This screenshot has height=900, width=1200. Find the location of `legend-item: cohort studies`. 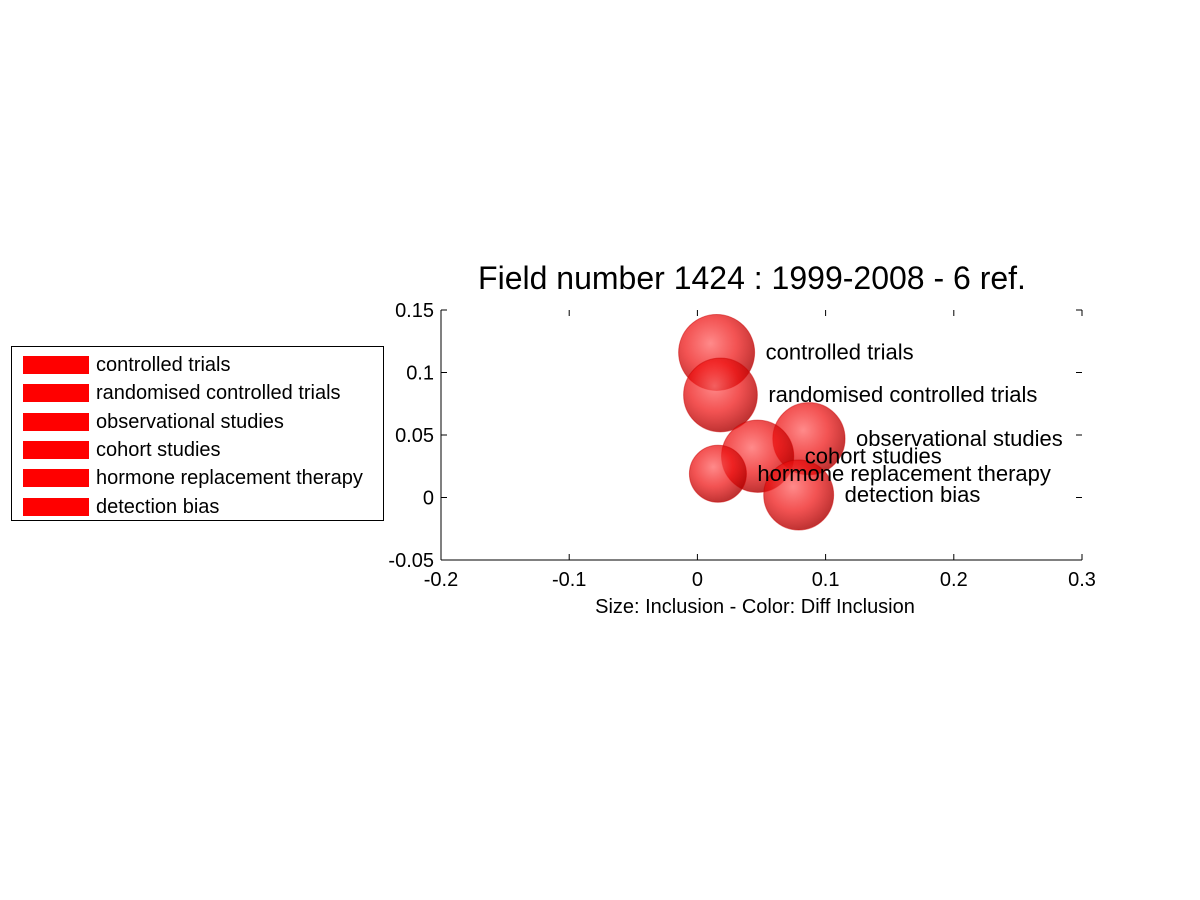

legend-item: cohort studies is located at coordinates (197, 450).